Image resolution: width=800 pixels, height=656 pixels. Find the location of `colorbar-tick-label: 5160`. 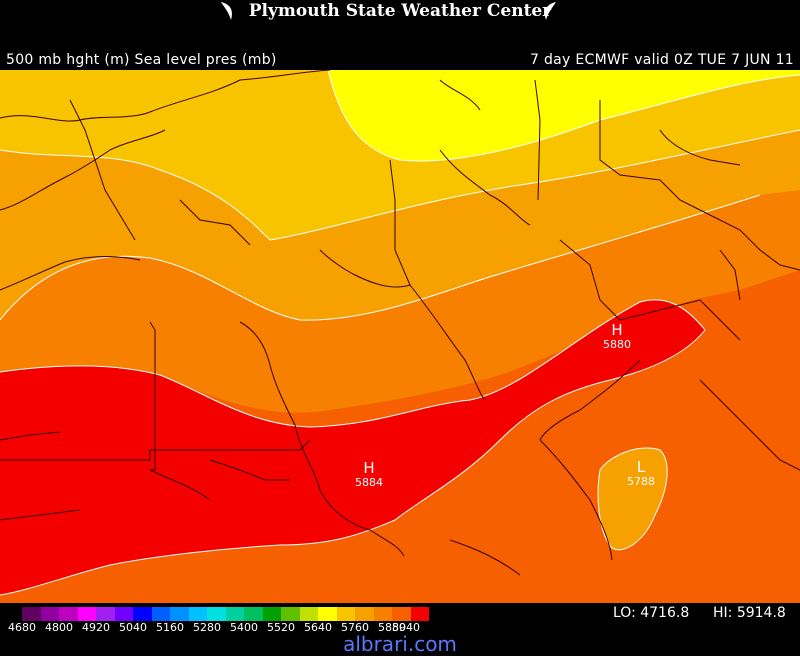

colorbar-tick-label: 5160 is located at coordinates (170, 627).